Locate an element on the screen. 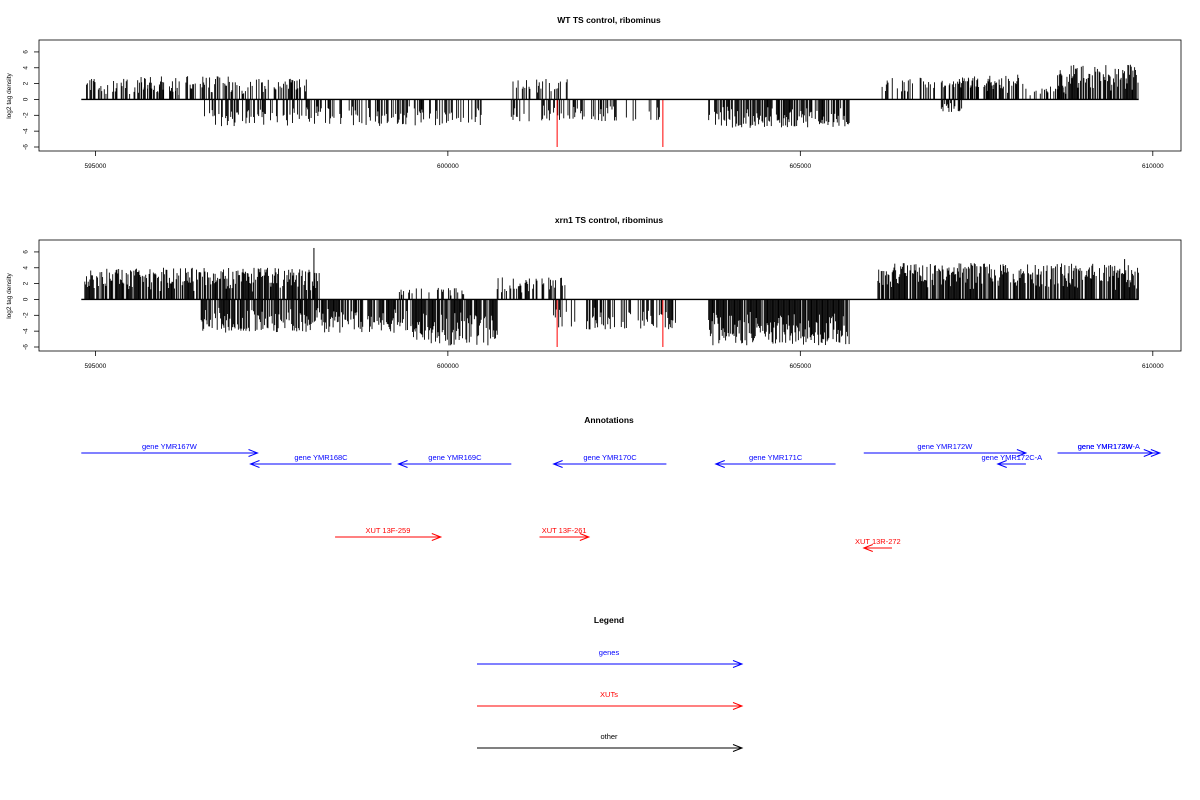  gene-feature-label: gene YMR172W-A is located at coordinates (1109, 446).